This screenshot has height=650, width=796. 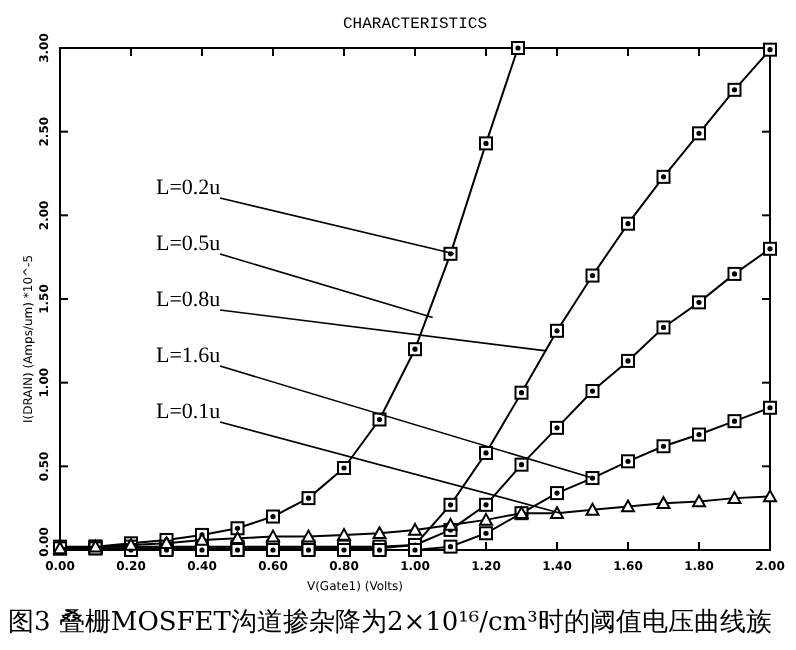 I want to click on annotation: L=0.8u, so click(x=189, y=300).